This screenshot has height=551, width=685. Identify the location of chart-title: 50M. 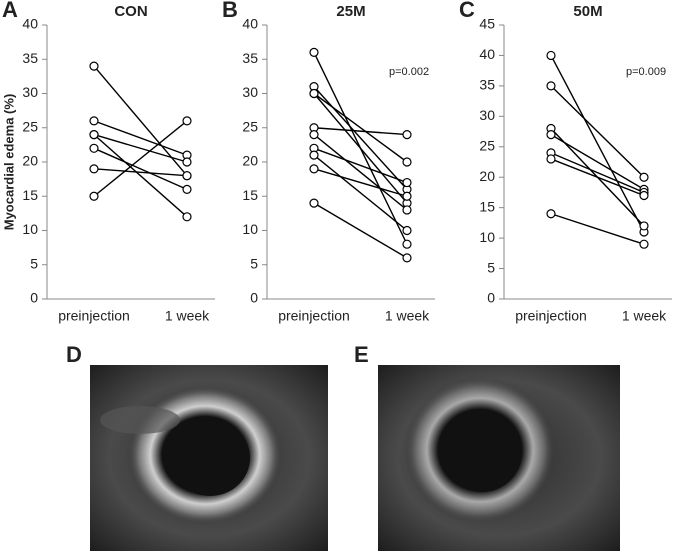
(587, 11).